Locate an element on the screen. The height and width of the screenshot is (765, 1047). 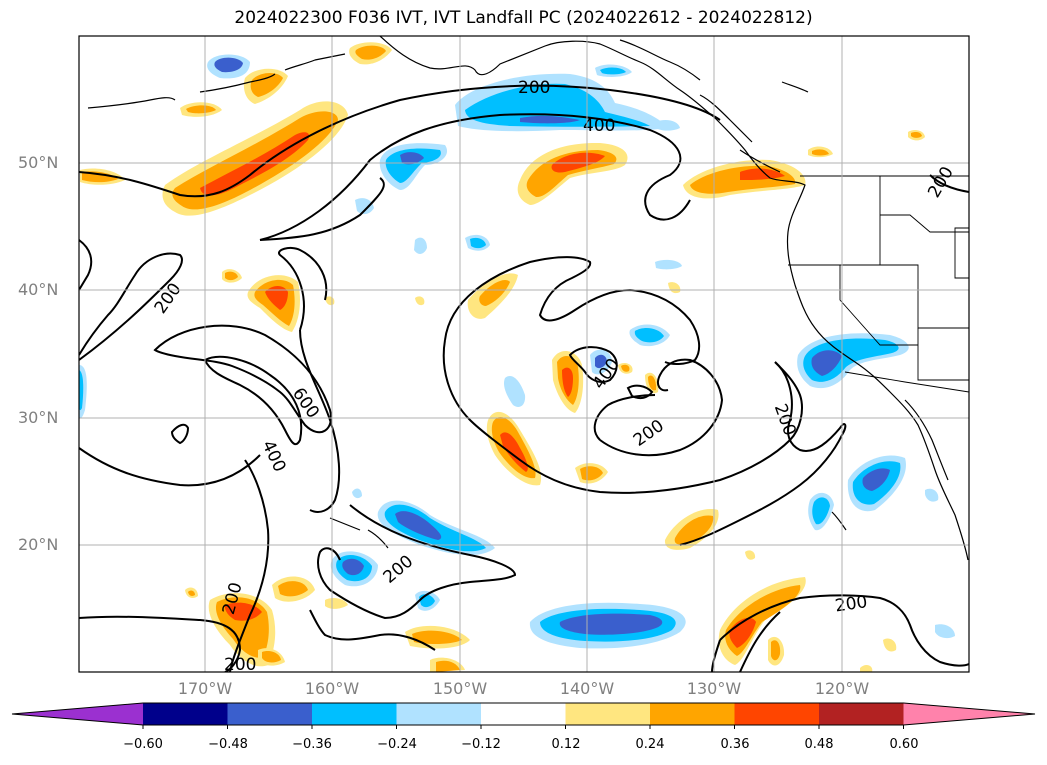
colorbar-outline is located at coordinates (523, 714).